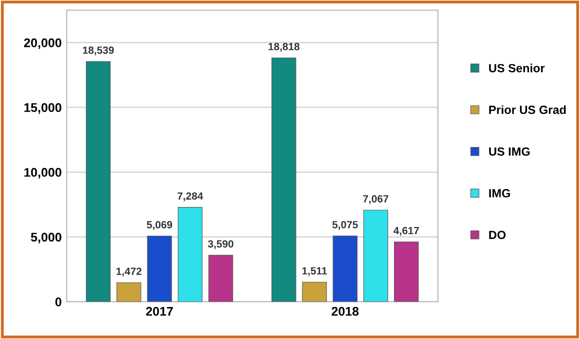 This screenshot has height=339, width=580. What do you see at coordinates (345, 225) in the screenshot?
I see `data-label: 5,075` at bounding box center [345, 225].